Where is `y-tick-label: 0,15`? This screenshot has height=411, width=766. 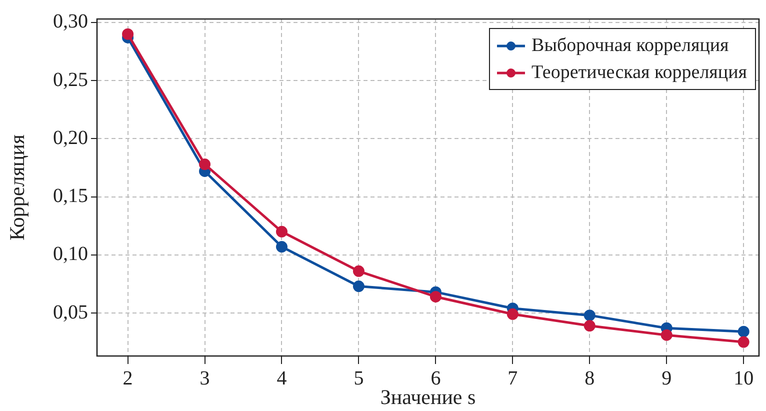 y-tick-label: 0,15 is located at coordinates (70, 196).